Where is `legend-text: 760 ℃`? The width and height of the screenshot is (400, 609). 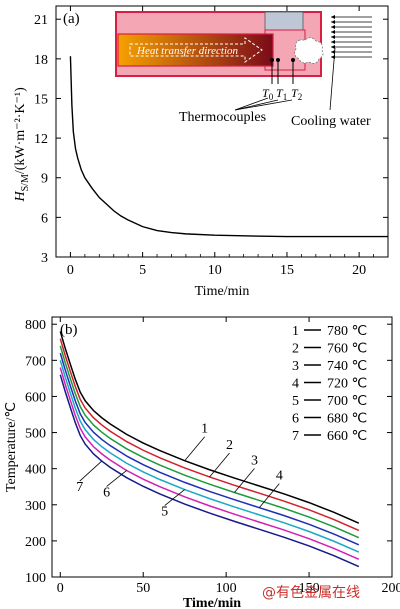
legend-text: 760 ℃ is located at coordinates (347, 349).